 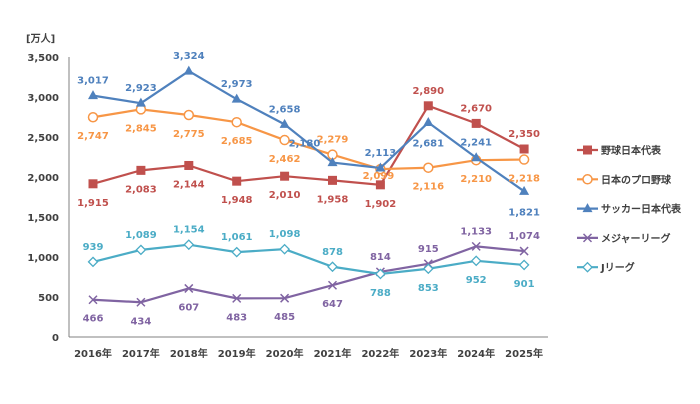 What do you see at coordinates (476, 179) in the screenshot?
I see `data-label: 2,210` at bounding box center [476, 179].